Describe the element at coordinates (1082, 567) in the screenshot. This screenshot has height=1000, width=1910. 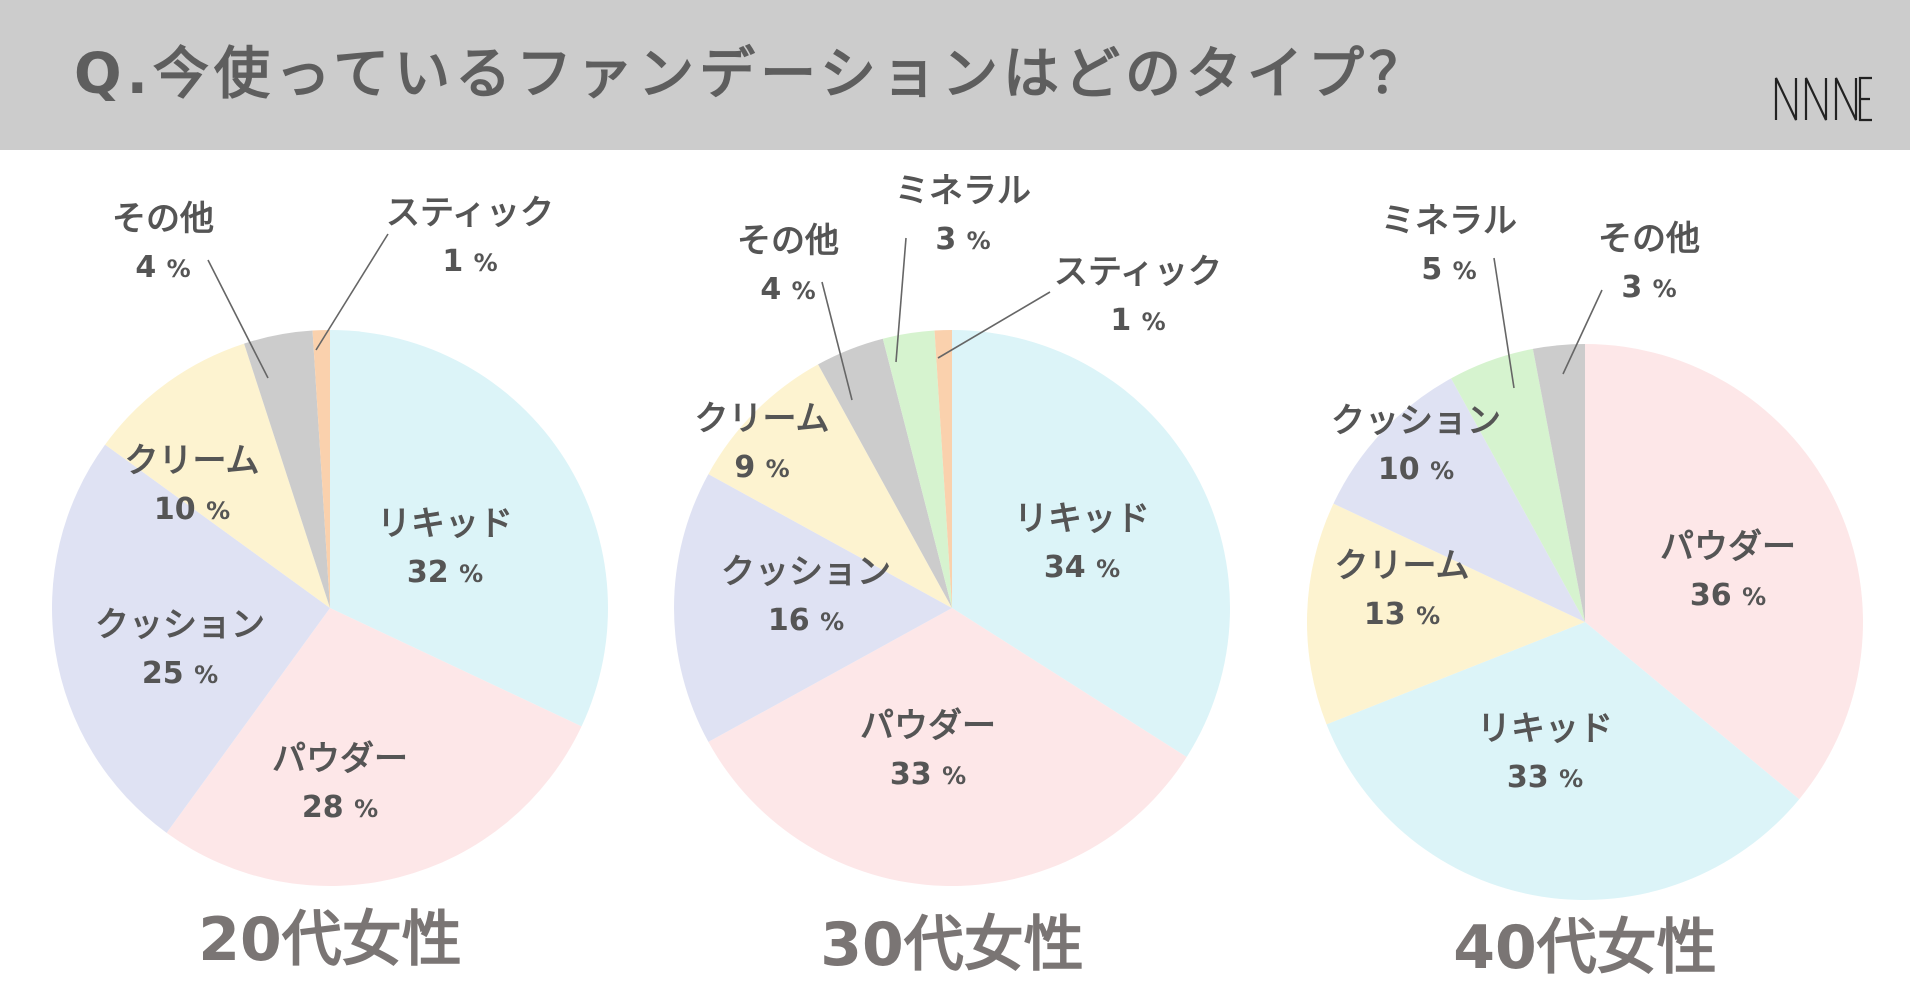
I see `slice-value: 34 %` at that location.